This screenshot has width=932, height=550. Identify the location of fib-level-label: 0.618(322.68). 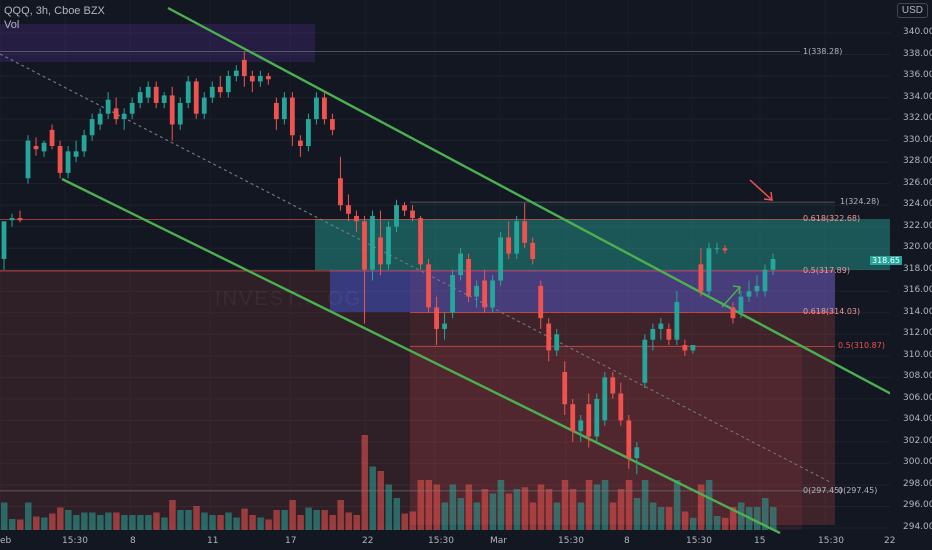
(832, 219).